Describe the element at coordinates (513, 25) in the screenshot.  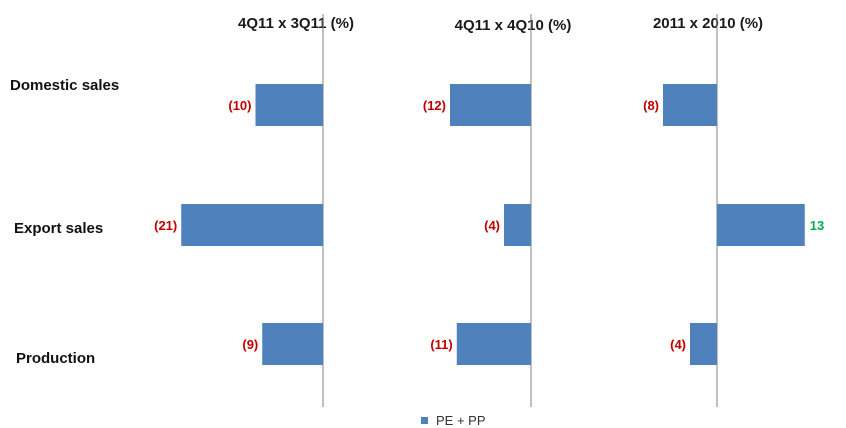
I see `panel-2-title: 4Q11 x 4Q10 (%)` at that location.